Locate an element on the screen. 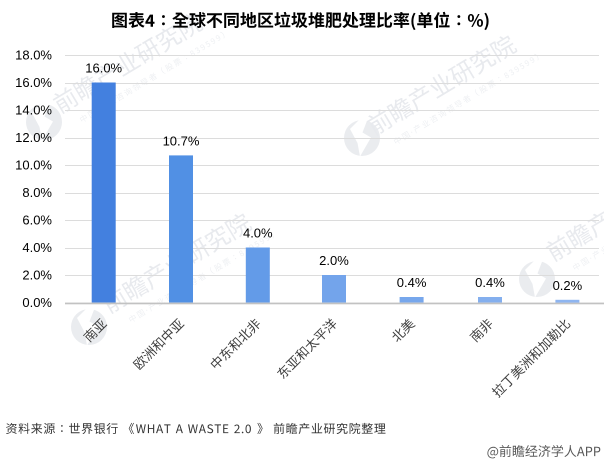 This screenshot has height=472, width=604. svg-text: 0.0% is located at coordinates (37, 302).